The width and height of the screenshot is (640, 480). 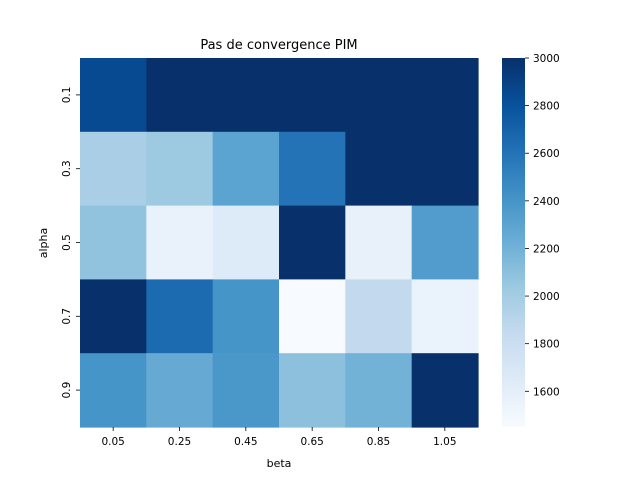 I want to click on x-axis: 0.05 0.25 0.45 0.65 0.85 1.05, so click(x=279, y=437).